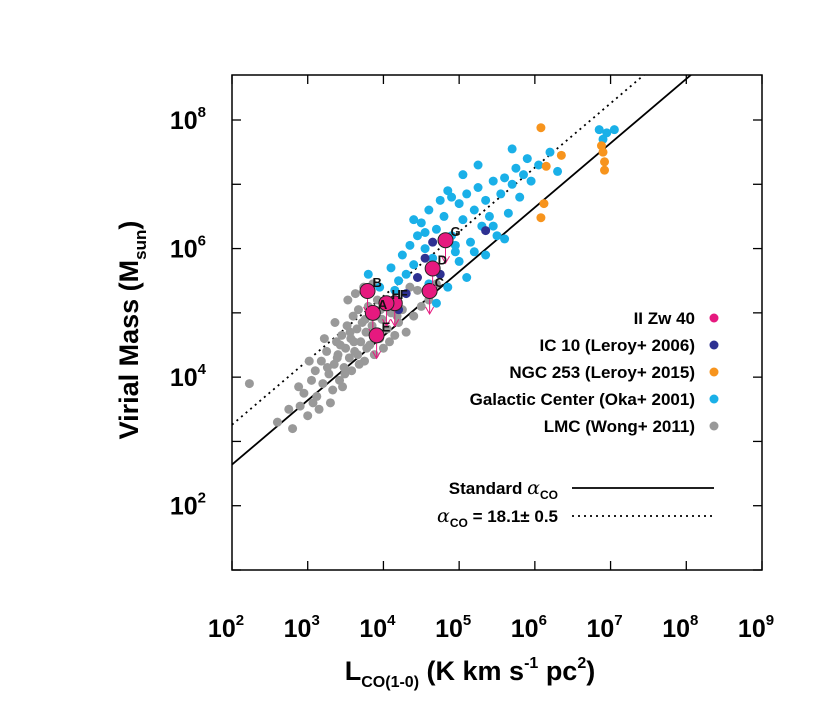  What do you see at coordinates (377, 282) in the screenshot?
I see `point-label-B: B` at bounding box center [377, 282].